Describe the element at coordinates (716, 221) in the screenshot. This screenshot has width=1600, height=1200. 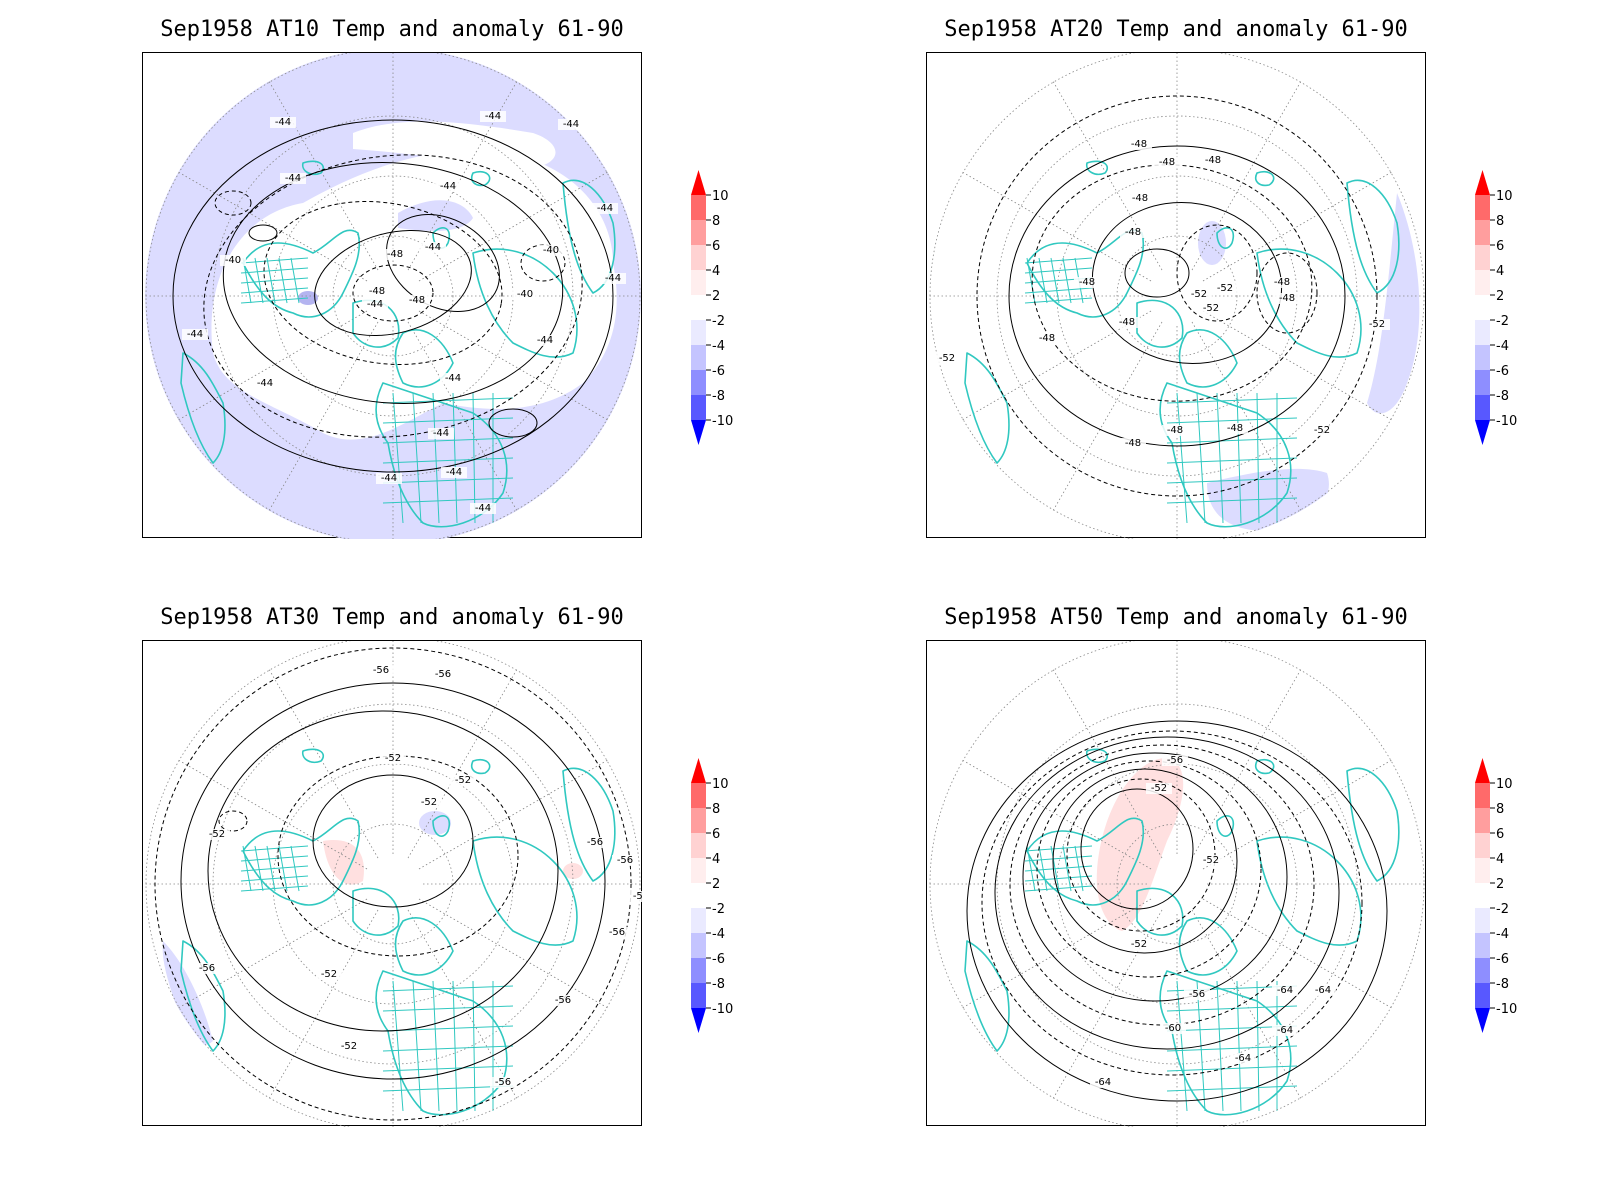
I see `colorbar-tick-label: 8` at that location.